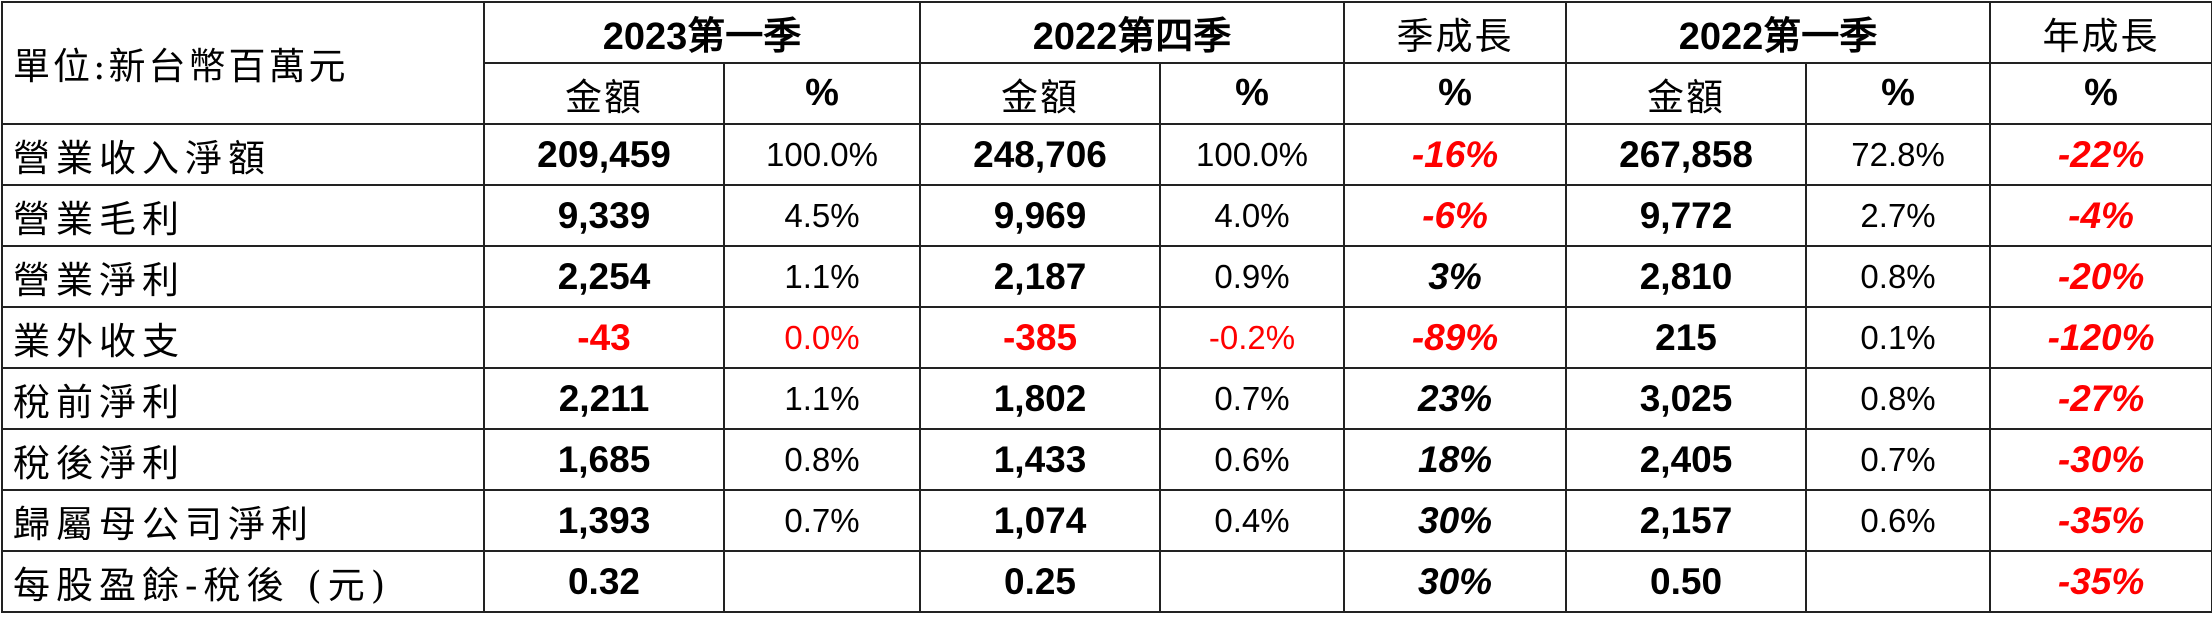 The width and height of the screenshot is (2212, 633). What do you see at coordinates (1898, 459) in the screenshot?
I see `q1-2022-percent: 0.7%` at bounding box center [1898, 459].